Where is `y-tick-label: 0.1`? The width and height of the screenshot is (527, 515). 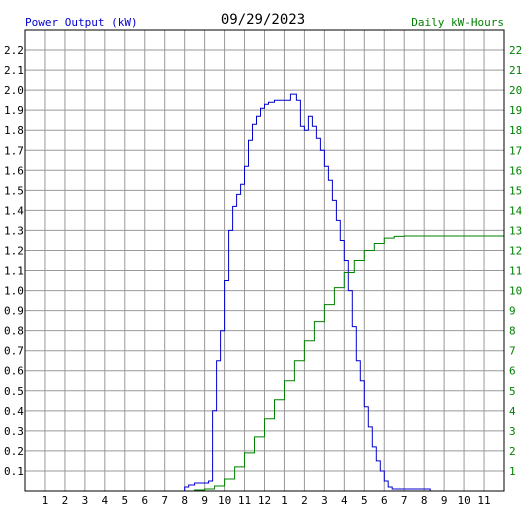 y-tick-label: 0.1 is located at coordinates (14, 471).